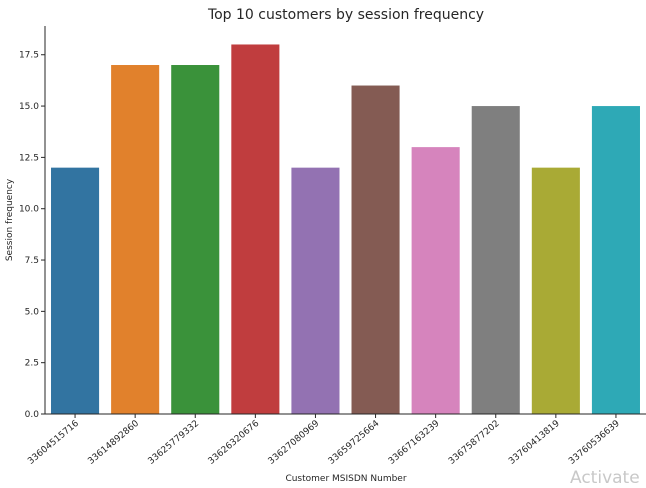 This screenshot has width=646, height=488. I want to click on x-tick-label: 33675877202, so click(474, 443).